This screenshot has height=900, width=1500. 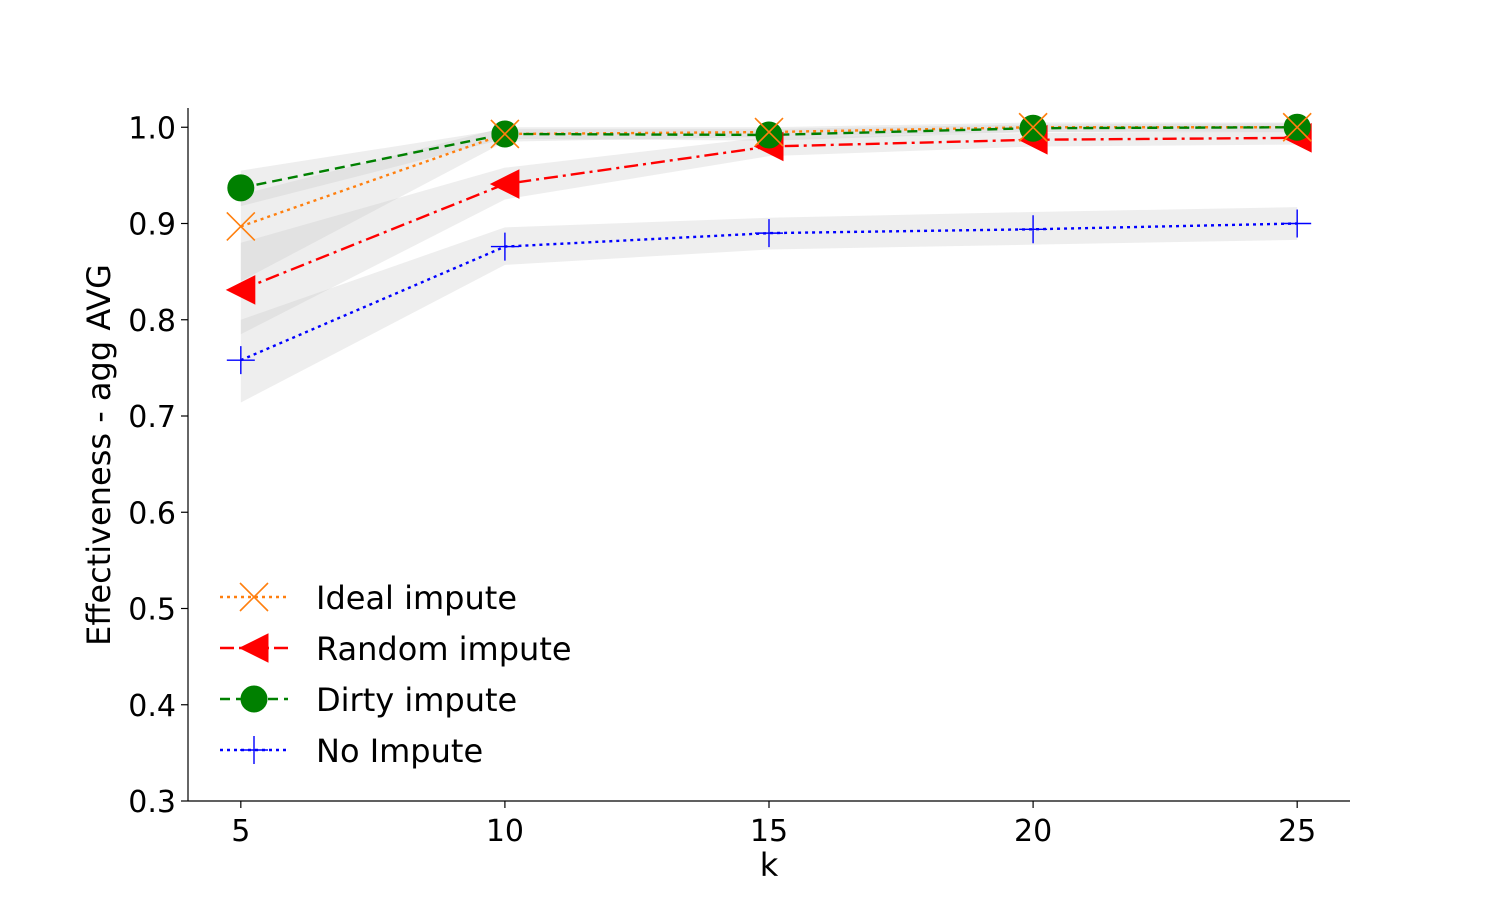 I want to click on series-line, so click(x=769, y=292).